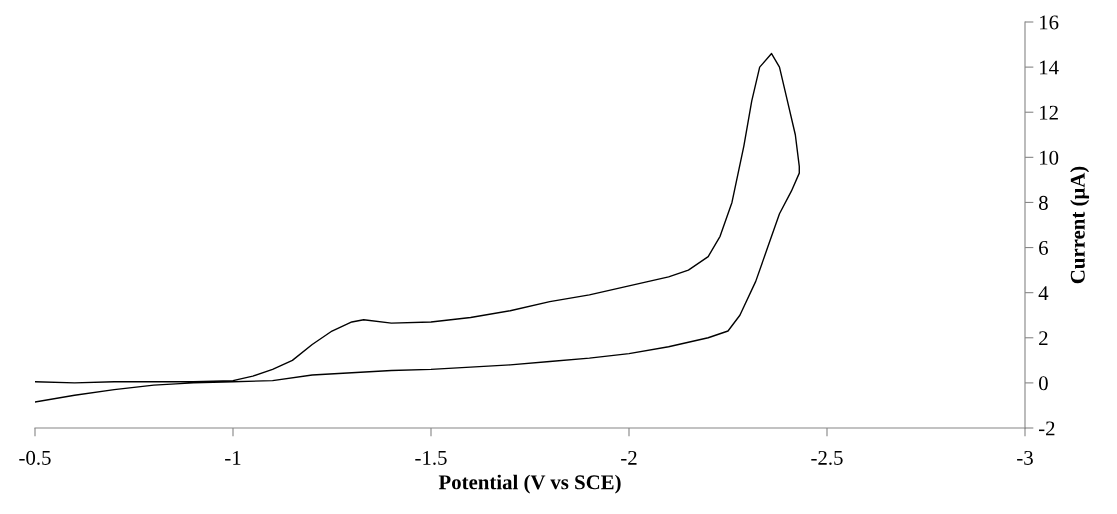  I want to click on y-tick-label: 2, so click(1043, 338).